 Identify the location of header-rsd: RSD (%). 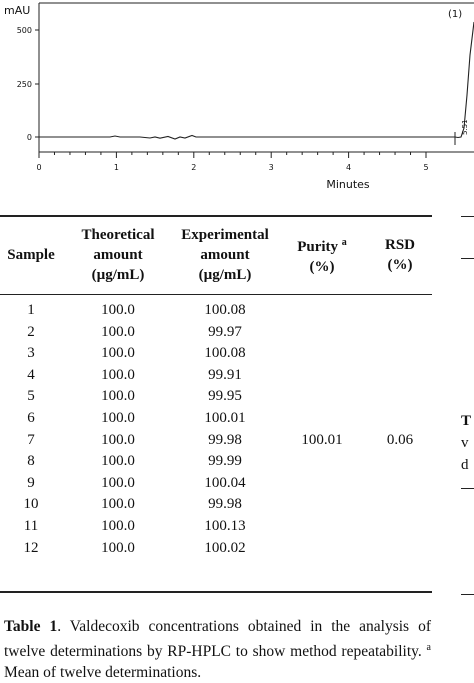
(399, 255).